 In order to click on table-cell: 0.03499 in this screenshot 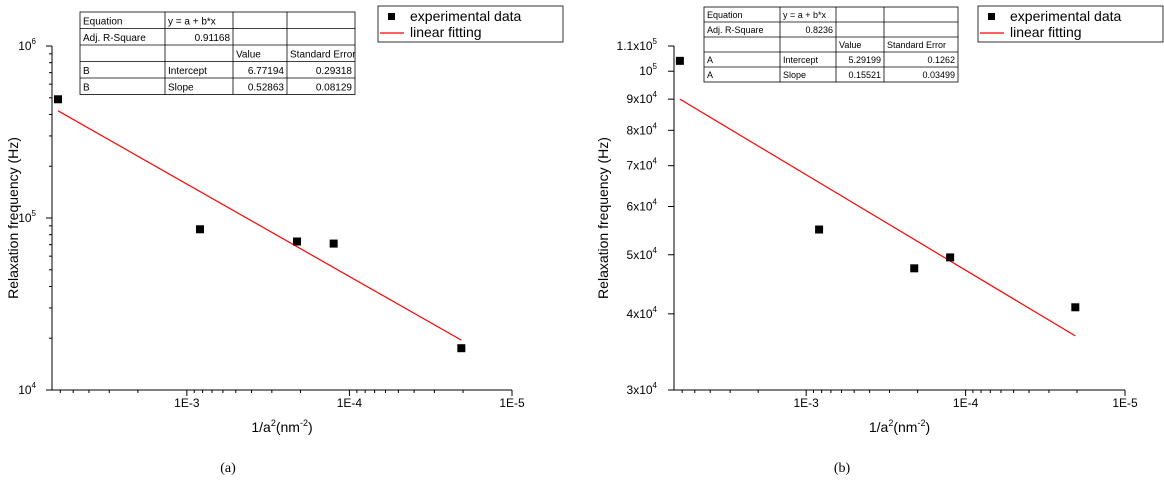, I will do `click(938, 75)`.